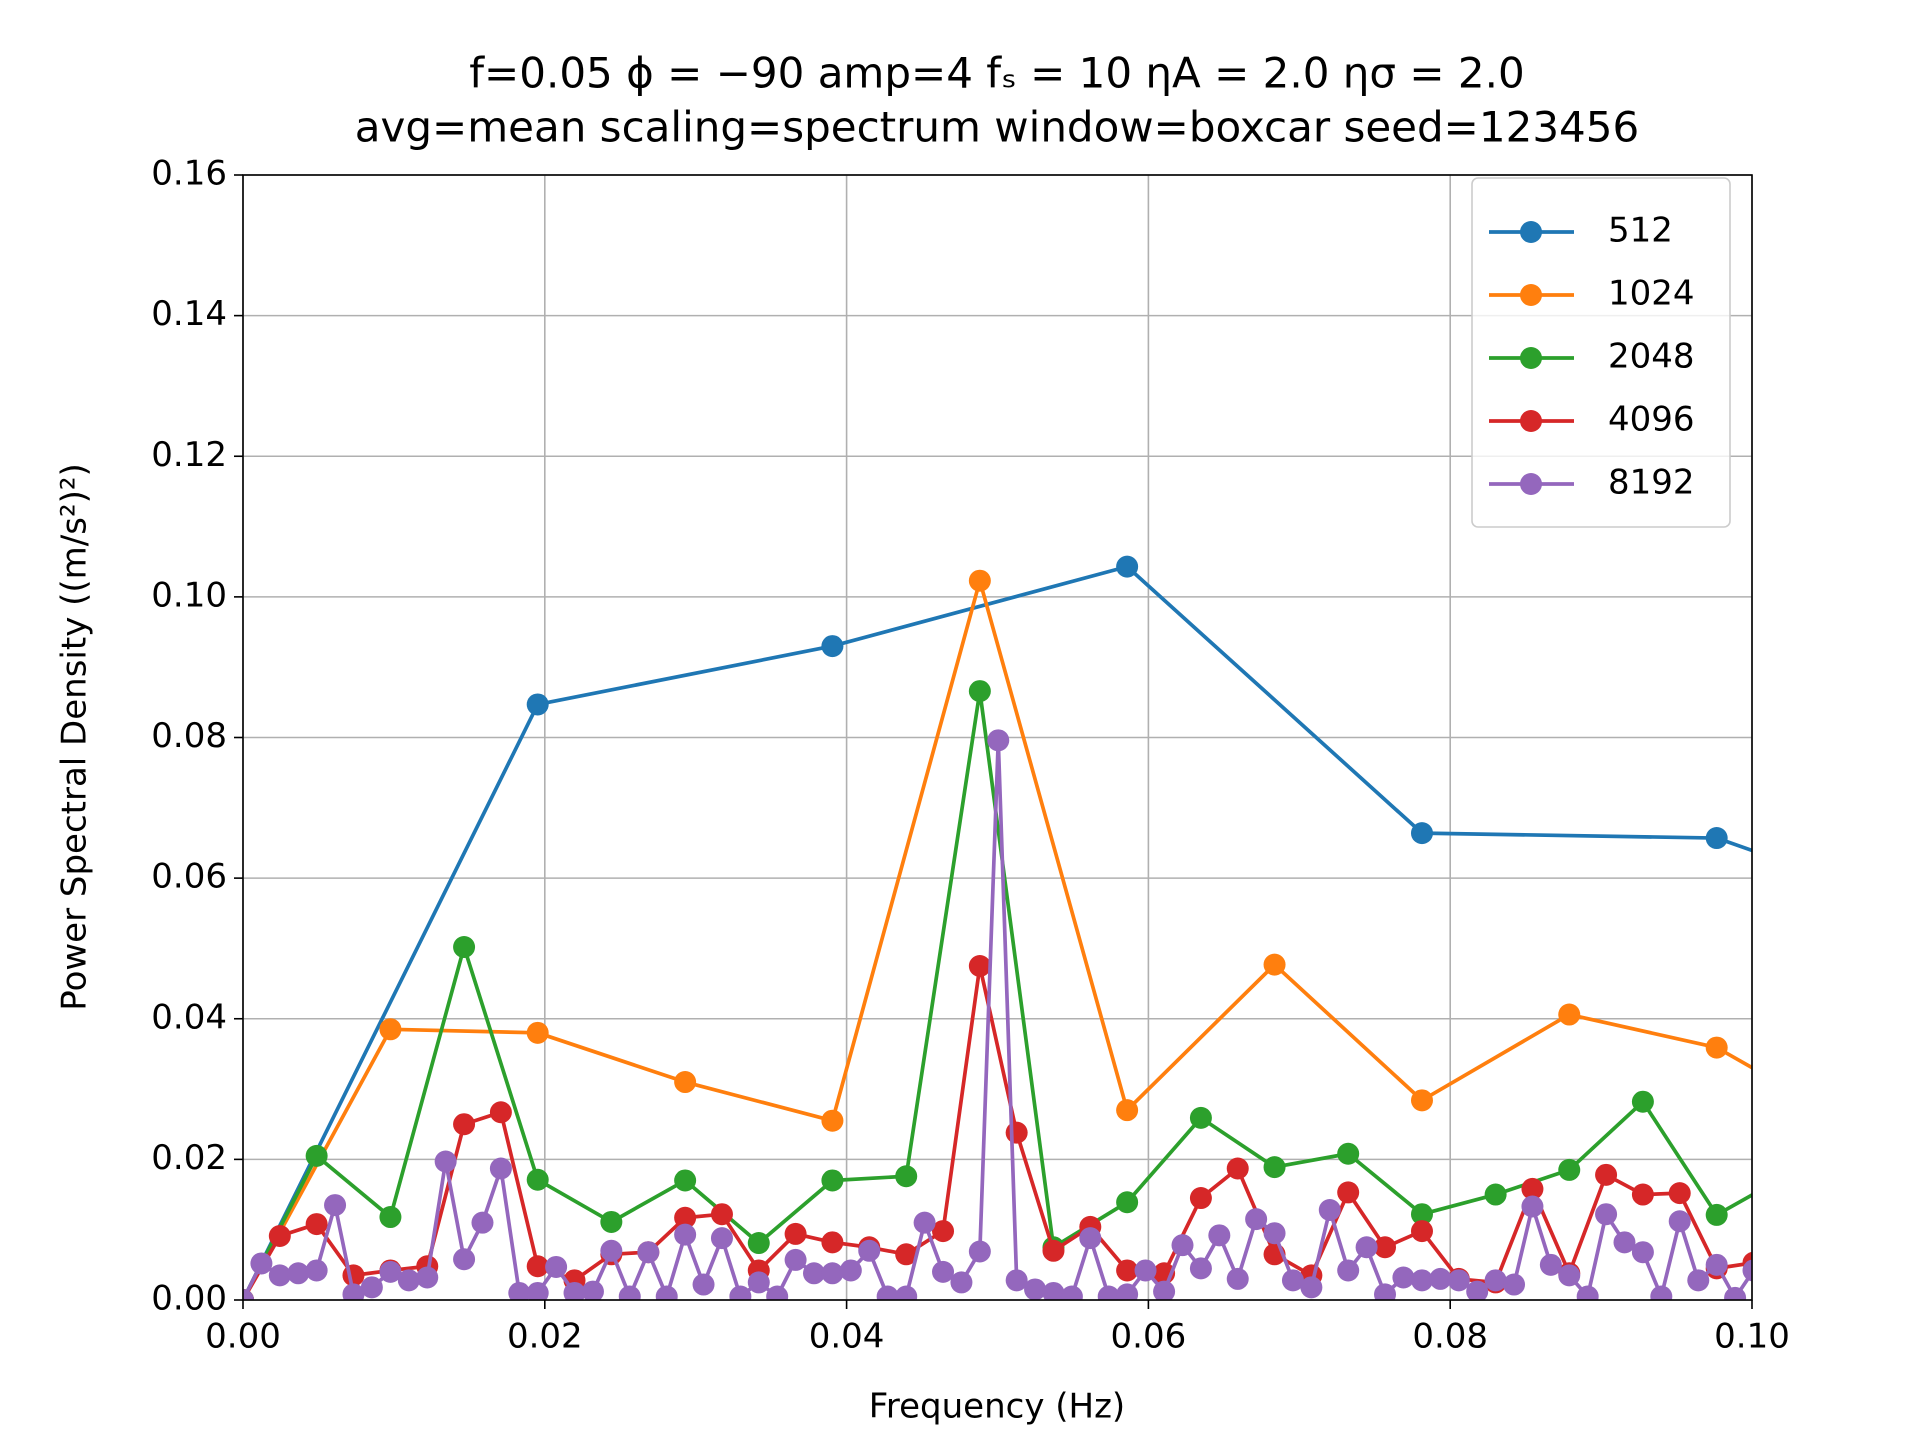 The width and height of the screenshot is (1920, 1440). Describe the element at coordinates (545, 1337) in the screenshot. I see `x-tick-label: 0.02` at that location.